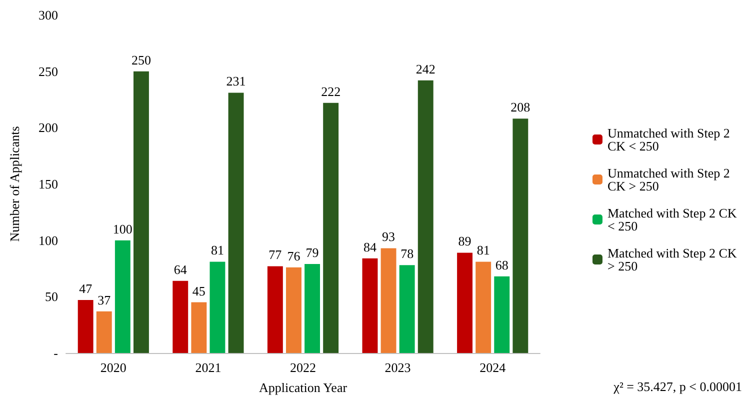 The image size is (750, 399). I want to click on data-label: 250, so click(141, 60).